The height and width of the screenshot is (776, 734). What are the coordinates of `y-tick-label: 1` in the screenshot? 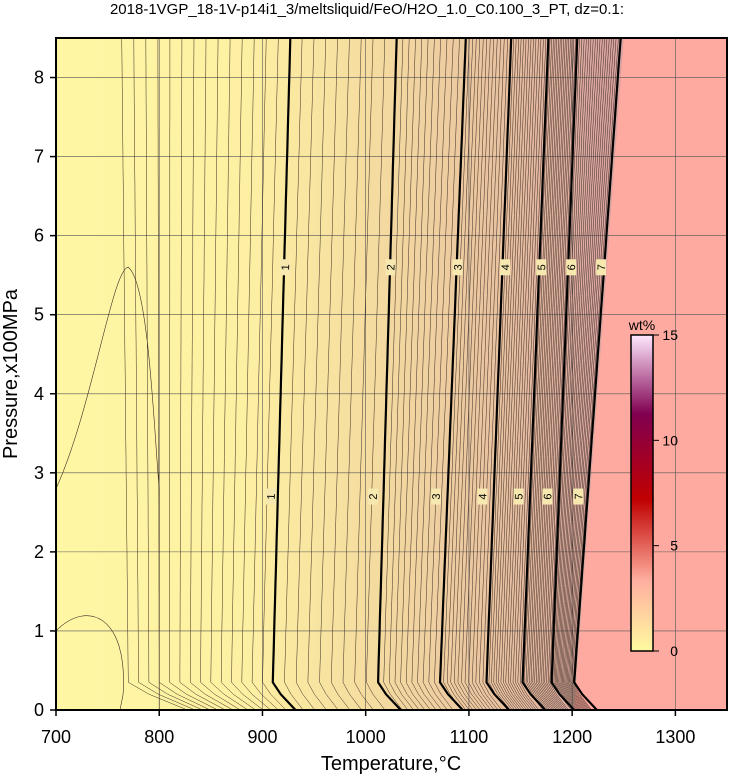 It's located at (39, 631).